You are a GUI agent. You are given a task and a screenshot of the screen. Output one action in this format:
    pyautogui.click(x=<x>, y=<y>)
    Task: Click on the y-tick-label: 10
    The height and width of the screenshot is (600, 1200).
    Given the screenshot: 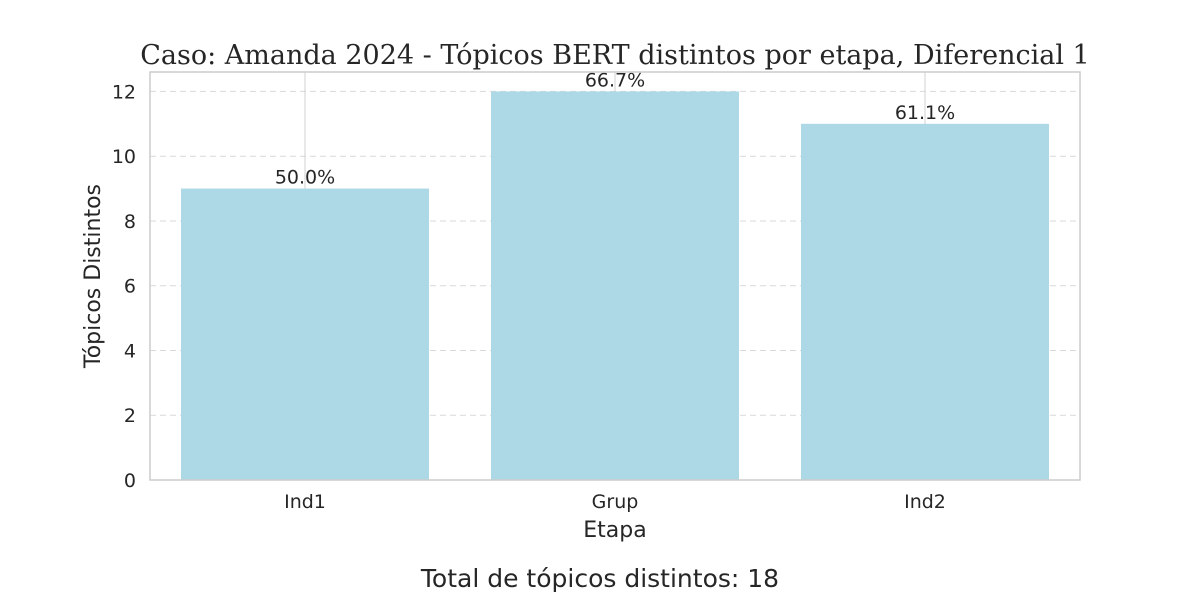 What is the action you would take?
    pyautogui.click(x=124, y=157)
    